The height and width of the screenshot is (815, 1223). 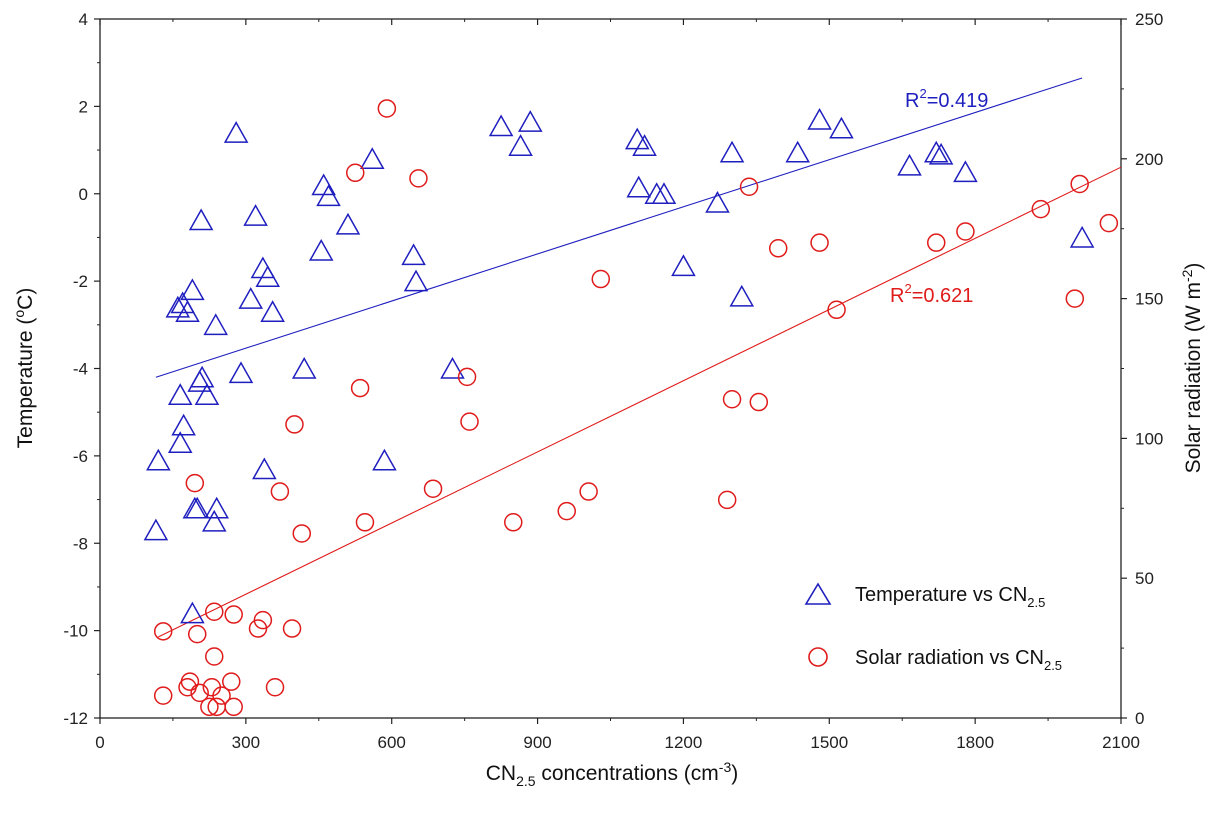 I want to click on y-axis-left-title: Temperature (oC), so click(x=24, y=368).